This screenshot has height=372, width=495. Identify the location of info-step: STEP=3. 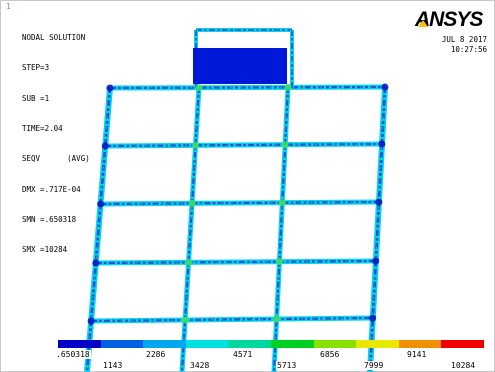
(36, 68).